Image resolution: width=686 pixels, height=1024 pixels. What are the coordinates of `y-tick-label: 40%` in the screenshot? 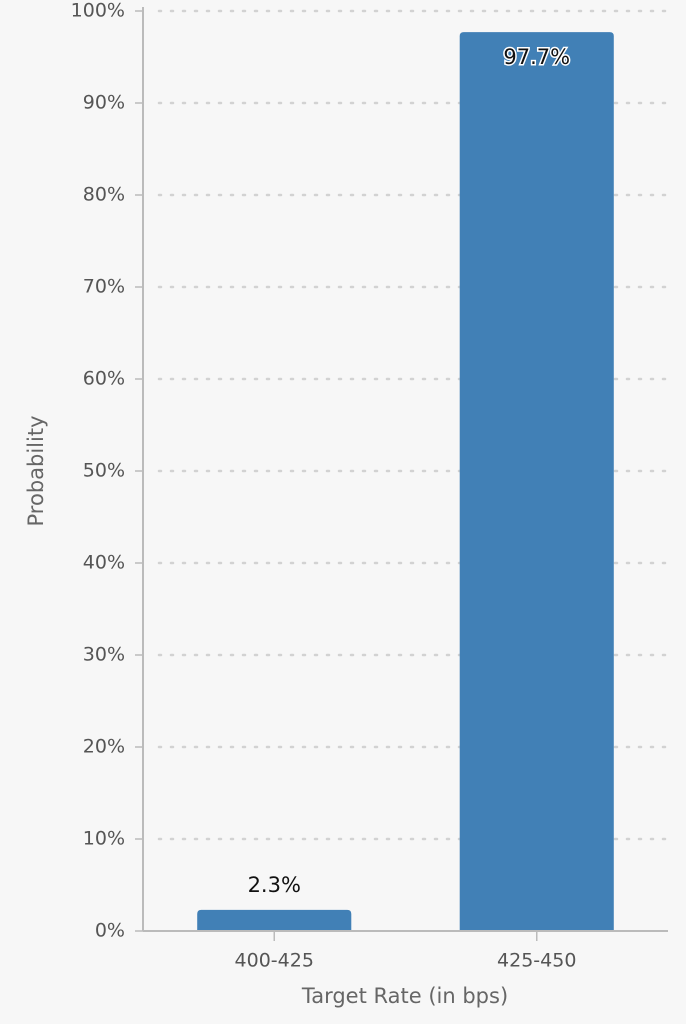 It's located at (104, 563).